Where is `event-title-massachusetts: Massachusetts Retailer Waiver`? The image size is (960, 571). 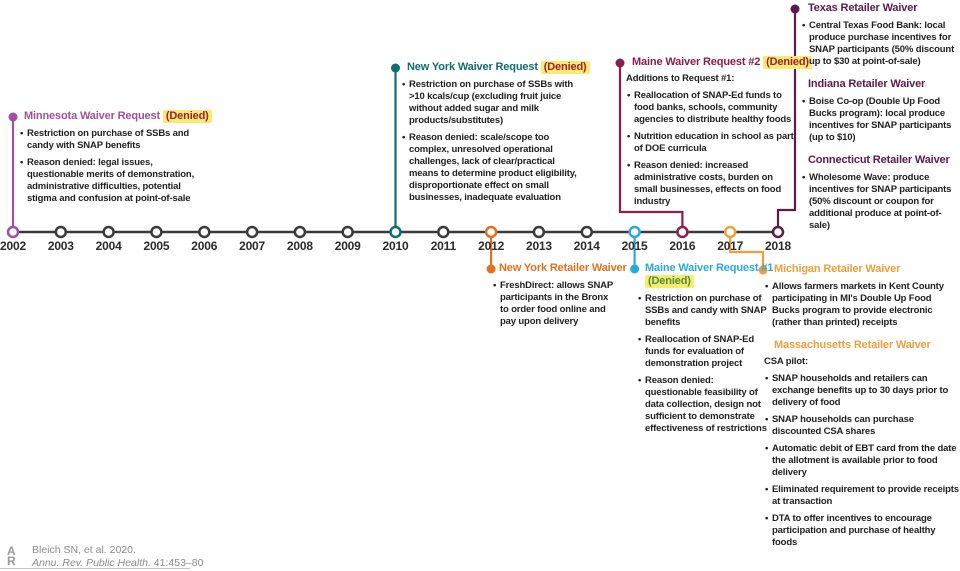
event-title-massachusetts: Massachusetts Retailer Waiver is located at coordinates (852, 345).